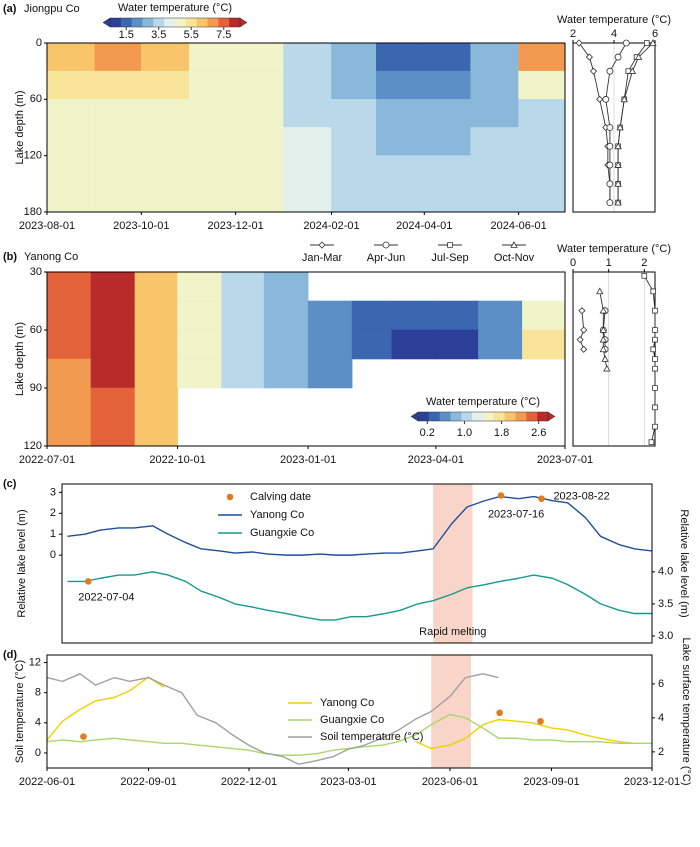 The width and height of the screenshot is (700, 847). What do you see at coordinates (436, 460) in the screenshot?
I see `x-tick-label: 2023-04-01` at bounding box center [436, 460].